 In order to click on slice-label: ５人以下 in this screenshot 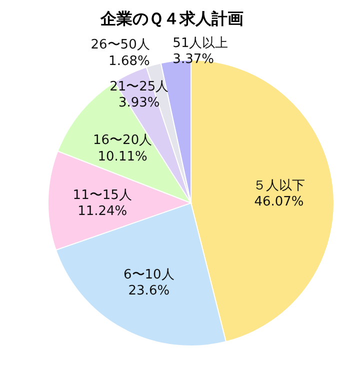, I will do `click(278, 186)`.